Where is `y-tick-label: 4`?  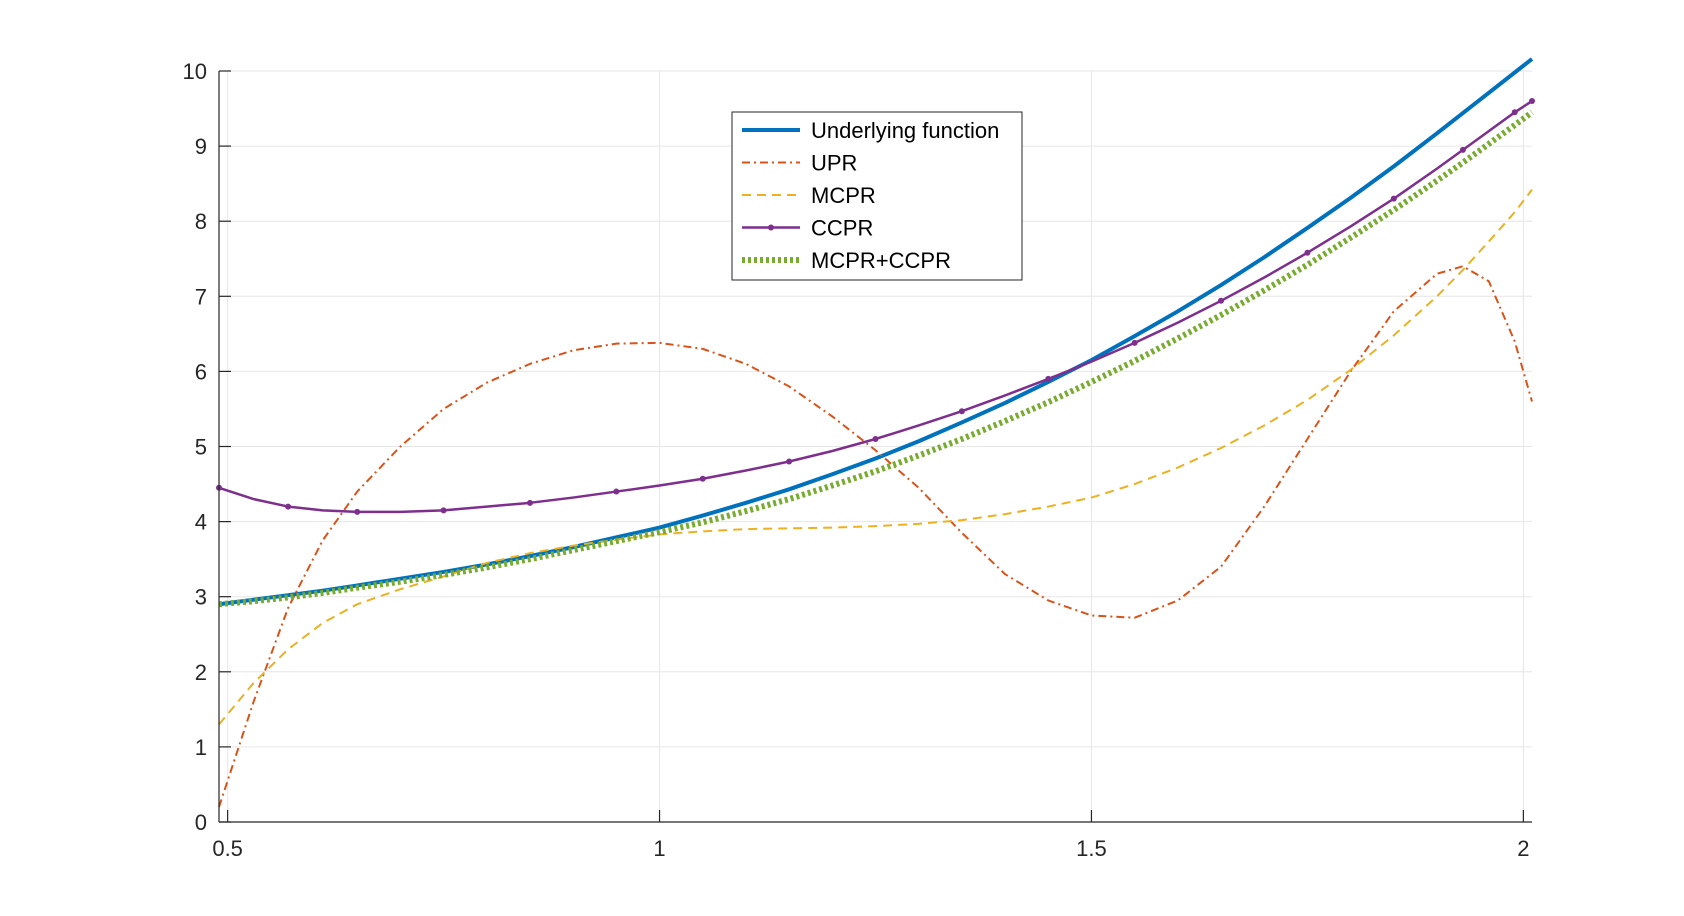 y-tick-label: 4 is located at coordinates (201, 522).